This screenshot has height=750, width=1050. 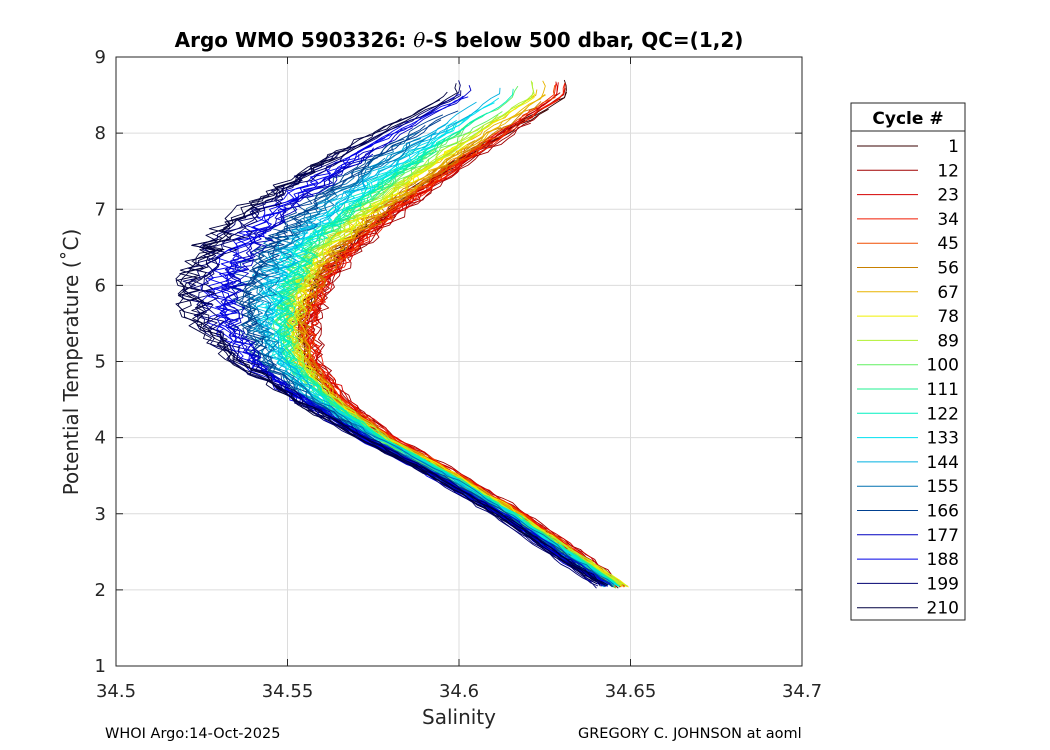 What do you see at coordinates (943, 439) in the screenshot?
I see `legend-label: 133` at bounding box center [943, 439].